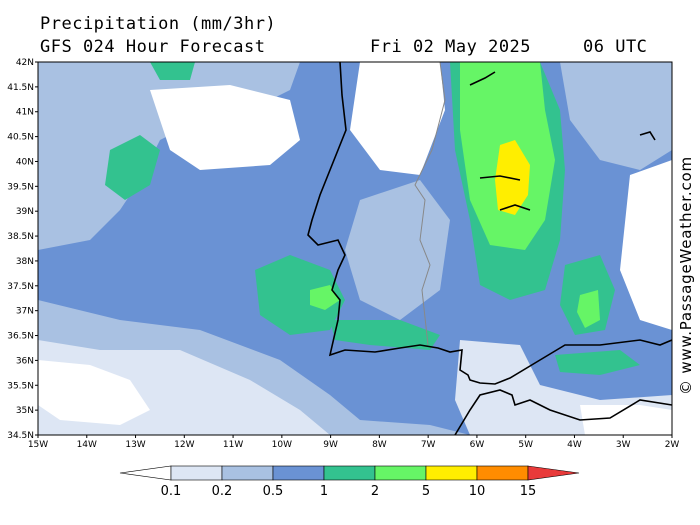 The image size is (700, 525). I want to click on lon-tick-label: 15W, so click(38, 445).